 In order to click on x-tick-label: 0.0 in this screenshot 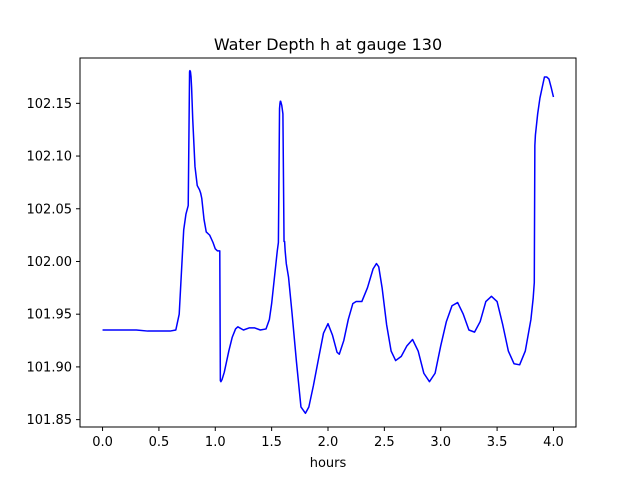, I will do `click(102, 442)`.